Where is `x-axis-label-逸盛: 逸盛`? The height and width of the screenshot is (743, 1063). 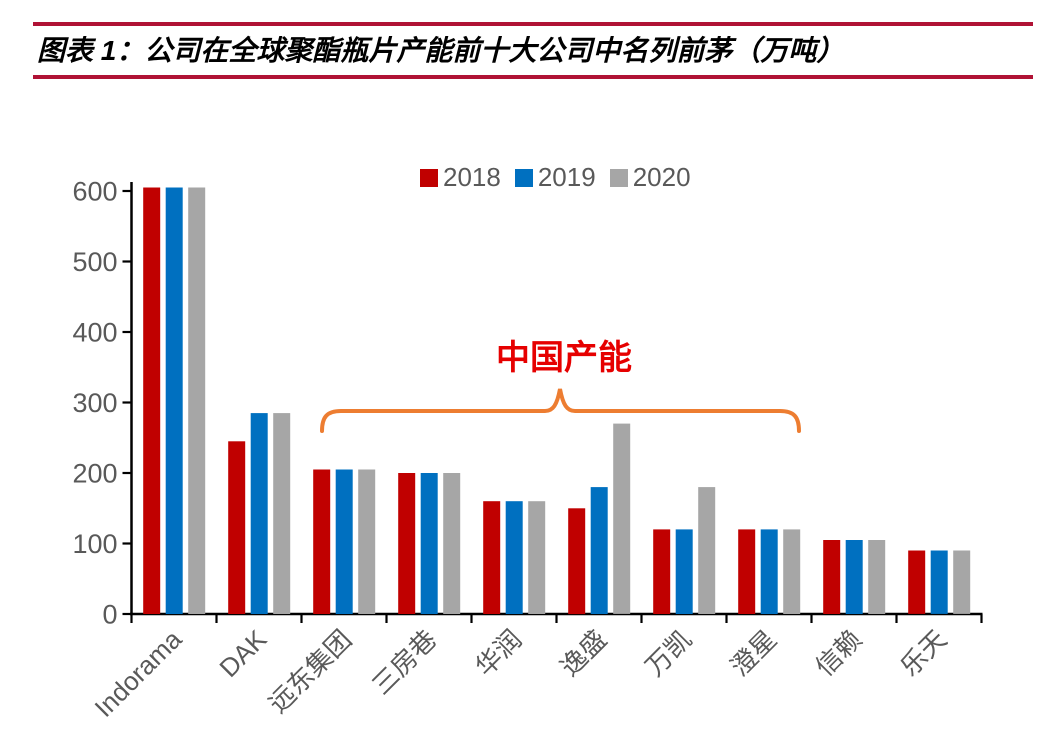 x-axis-label-逸盛: 逸盛 is located at coordinates (583, 653).